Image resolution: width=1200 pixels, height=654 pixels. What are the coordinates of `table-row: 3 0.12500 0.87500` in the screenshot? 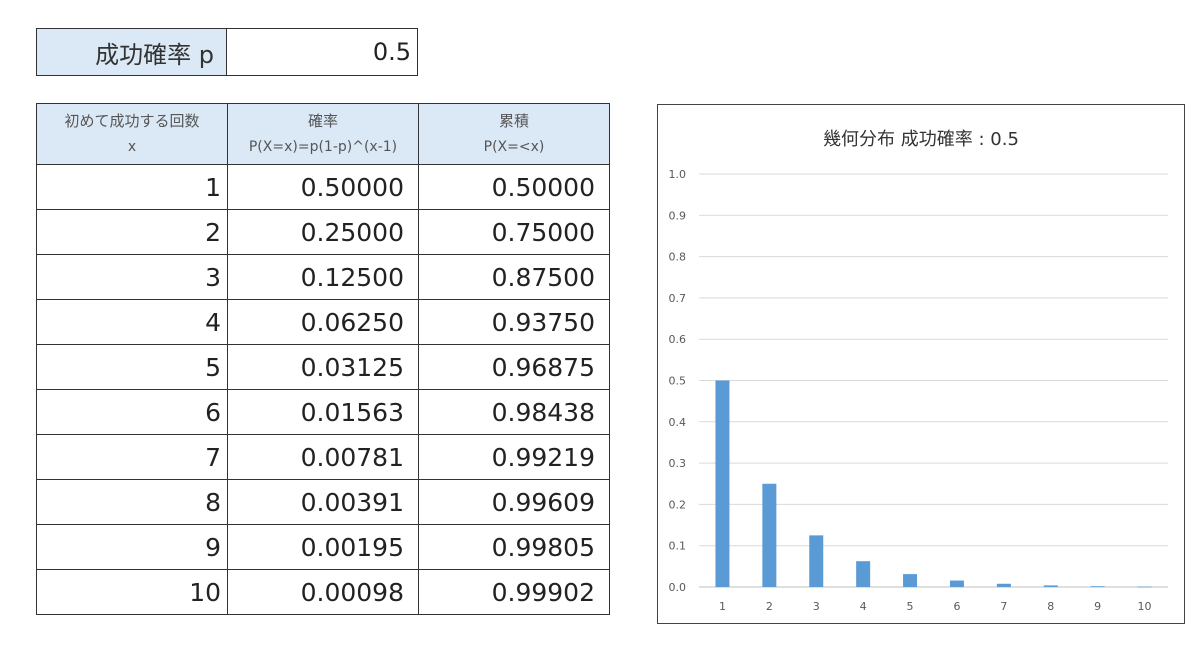 It's located at (323, 277).